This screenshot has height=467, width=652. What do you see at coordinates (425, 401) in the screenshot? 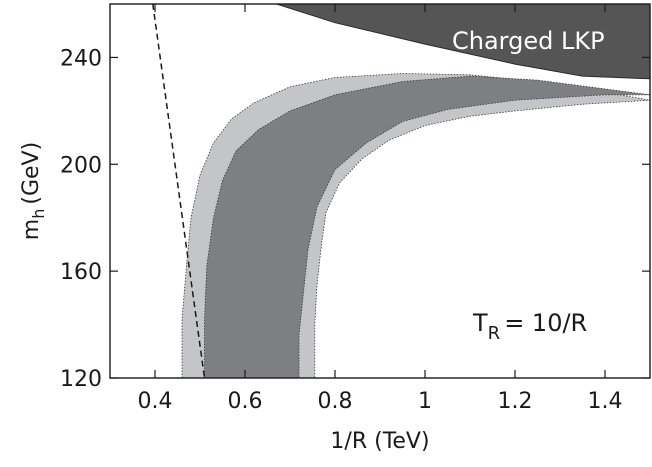
I see `x-tick-label: 1` at bounding box center [425, 401].